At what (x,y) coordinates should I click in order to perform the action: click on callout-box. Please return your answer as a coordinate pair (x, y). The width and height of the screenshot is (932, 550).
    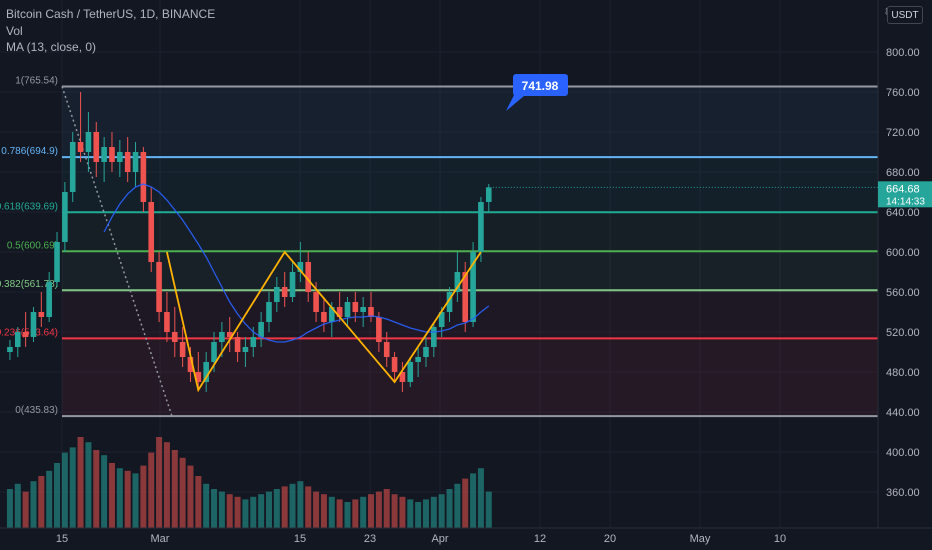
    Looking at the image, I should click on (540, 85).